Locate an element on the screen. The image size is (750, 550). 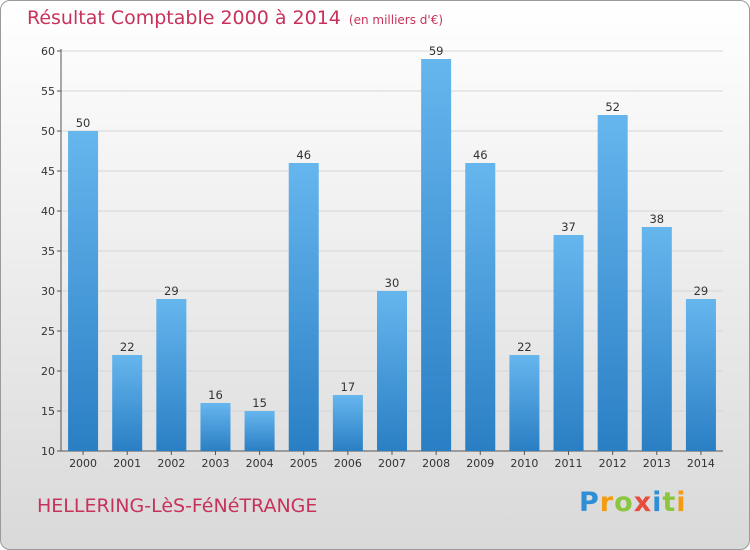
bar-2013 is located at coordinates (656, 339).